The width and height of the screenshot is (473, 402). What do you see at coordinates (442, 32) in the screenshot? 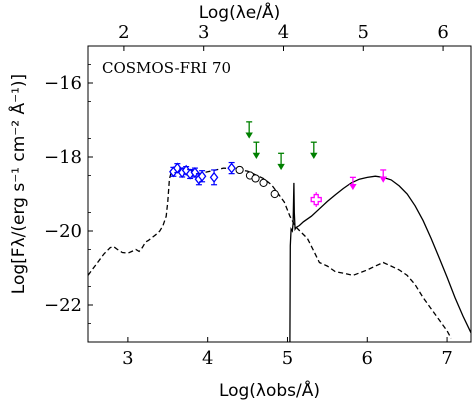
I see `top-tick-label: 6` at bounding box center [442, 32].